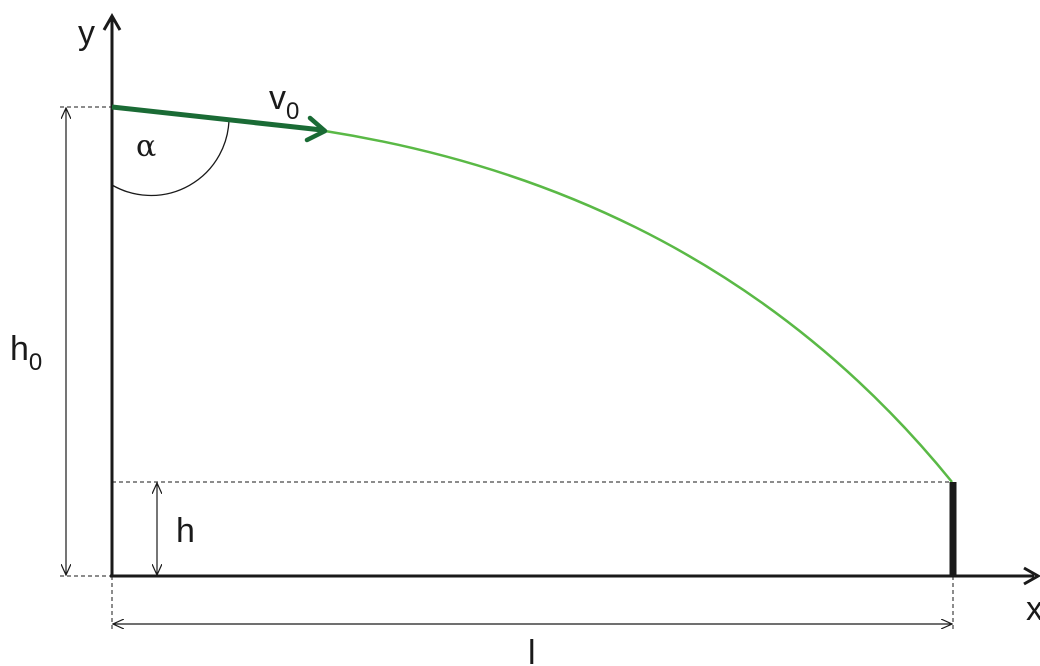 The width and height of the screenshot is (1040, 666). Describe the element at coordinates (1033, 609) in the screenshot. I see `x-axis-label: x` at that location.